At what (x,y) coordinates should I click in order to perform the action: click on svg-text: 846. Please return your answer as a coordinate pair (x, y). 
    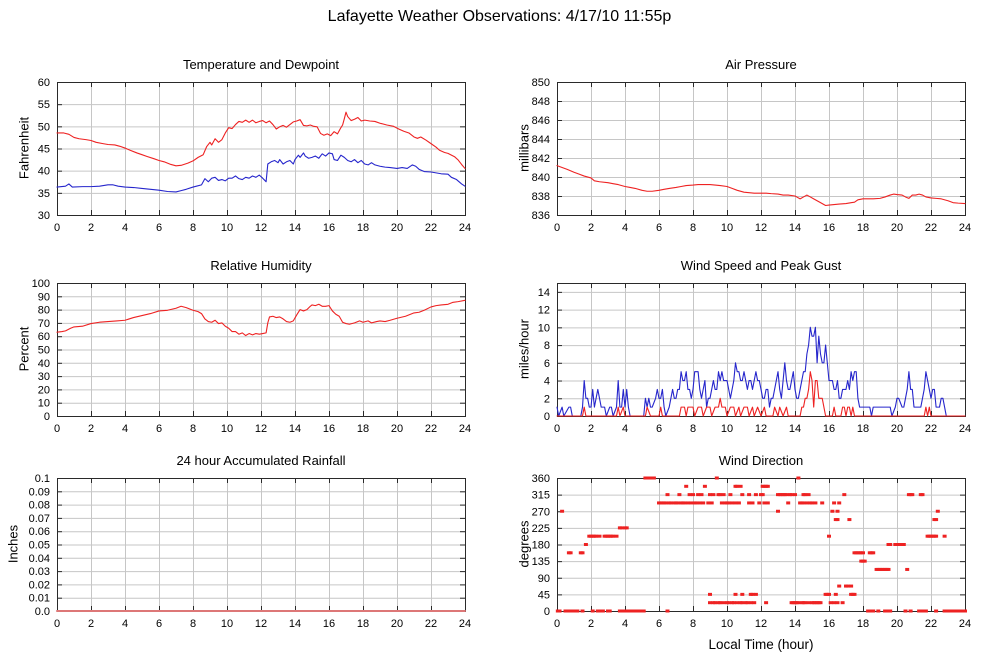
    Looking at the image, I should click on (541, 121).